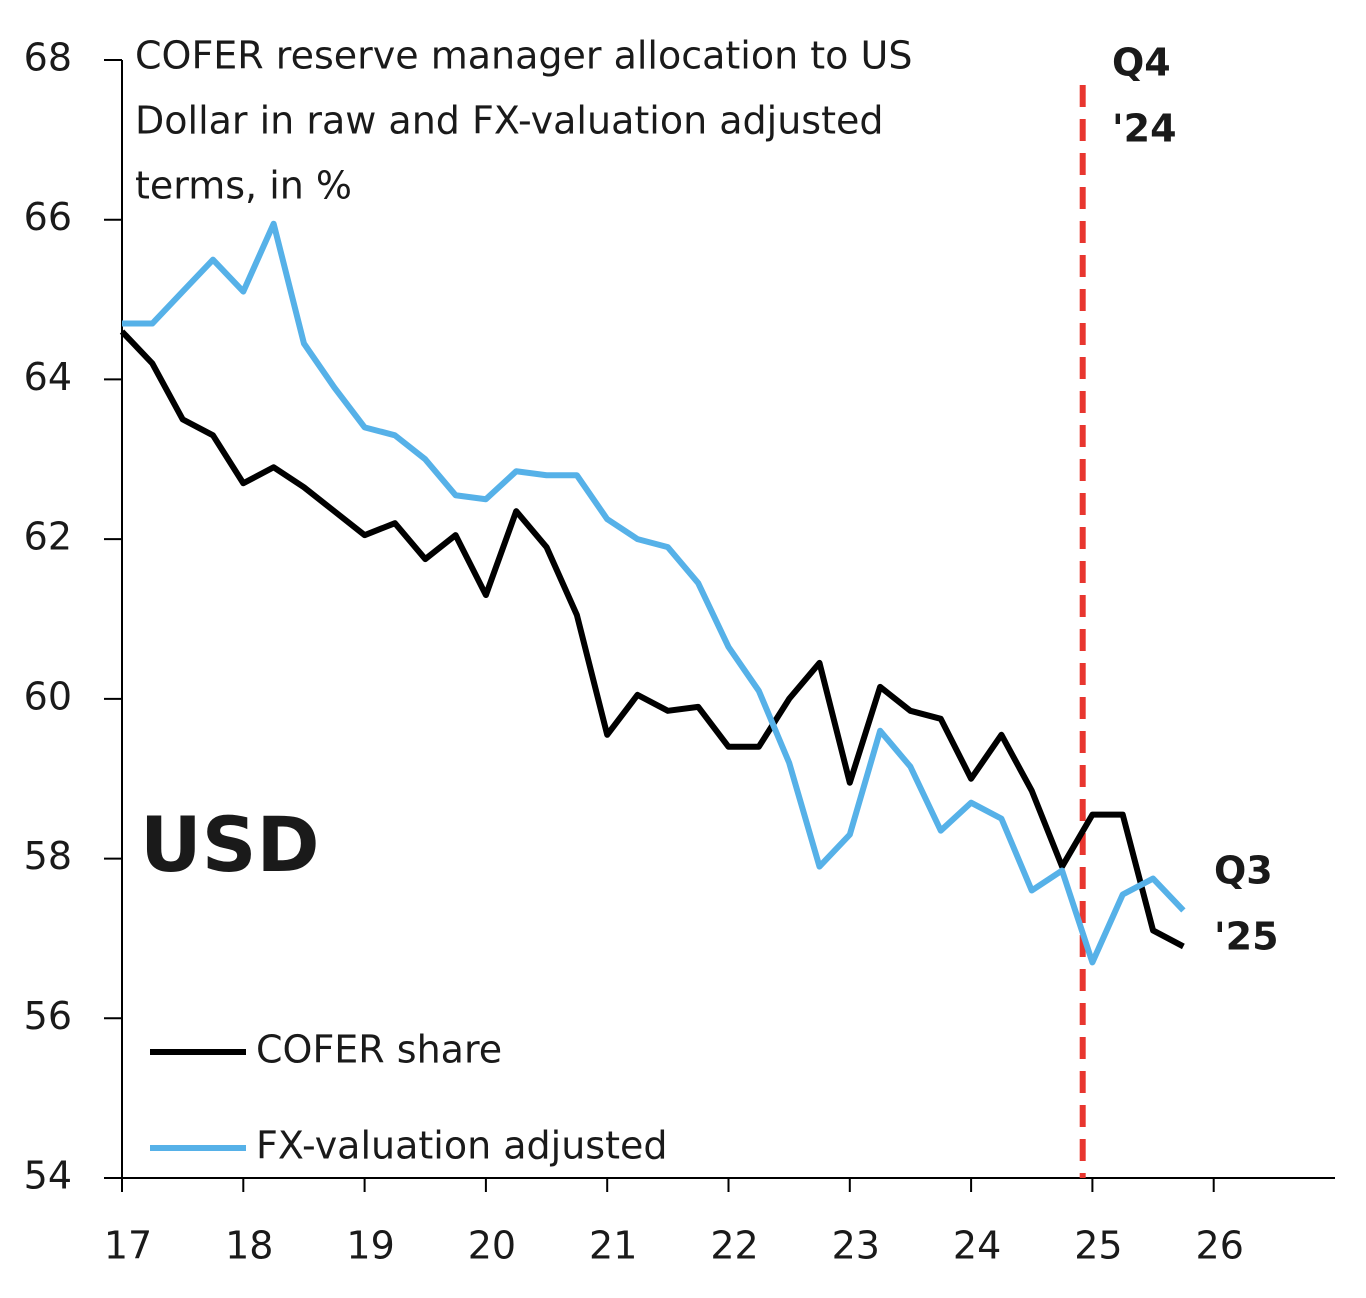  Describe the element at coordinates (1220, 1246) in the screenshot. I see `x-tick-label: 26` at that location.